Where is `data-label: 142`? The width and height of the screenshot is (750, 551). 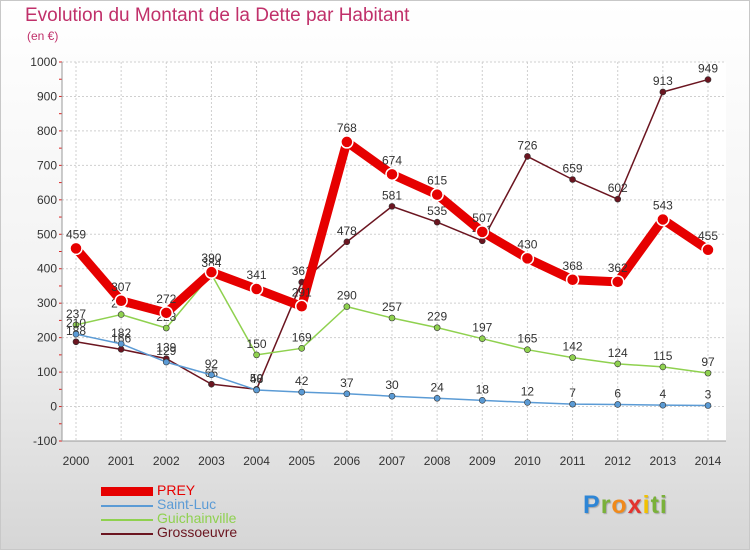
data-label: 142 is located at coordinates (573, 347).